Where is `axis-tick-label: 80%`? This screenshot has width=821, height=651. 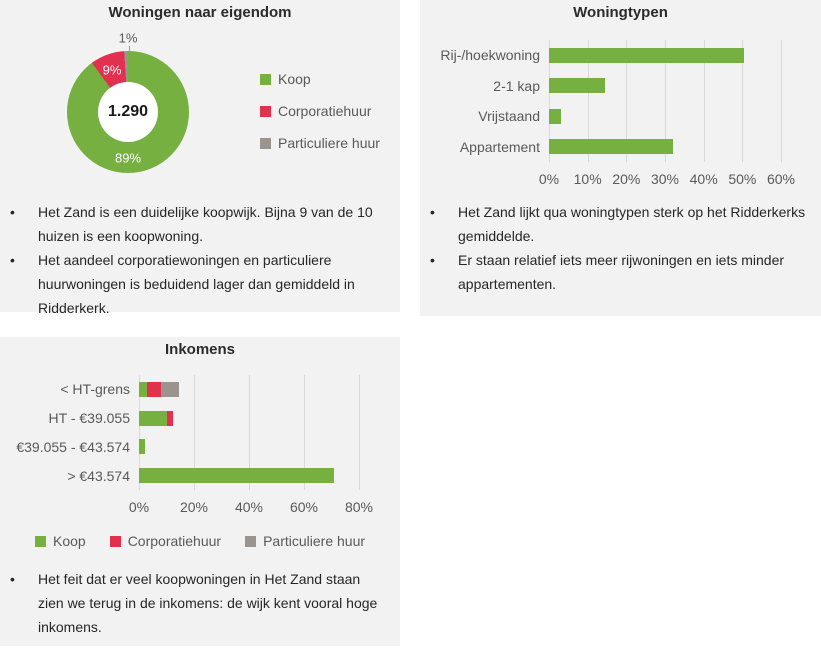
axis-tick-label: 80% is located at coordinates (359, 507).